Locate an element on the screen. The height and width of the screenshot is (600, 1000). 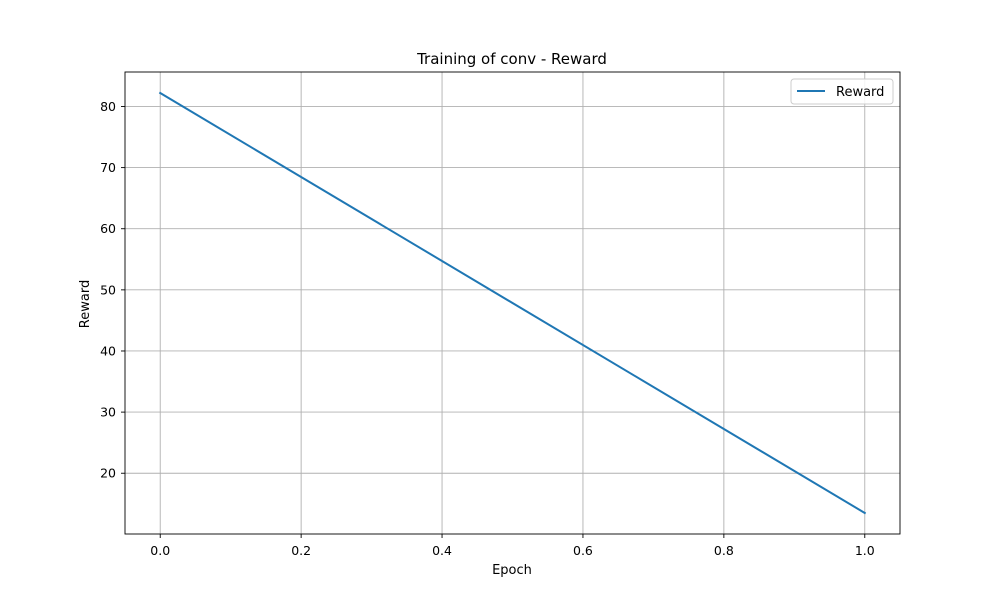
x-axis-label: Epoch is located at coordinates (512, 570).